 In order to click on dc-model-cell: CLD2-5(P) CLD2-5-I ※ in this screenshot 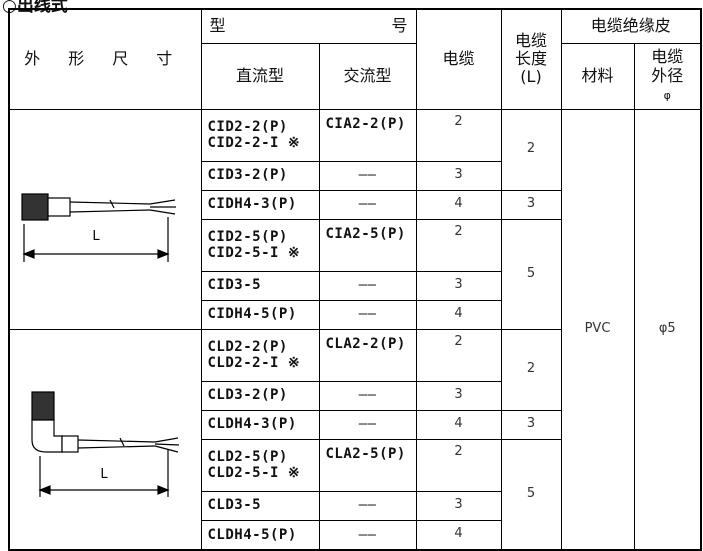, I will do `click(260, 465)`.